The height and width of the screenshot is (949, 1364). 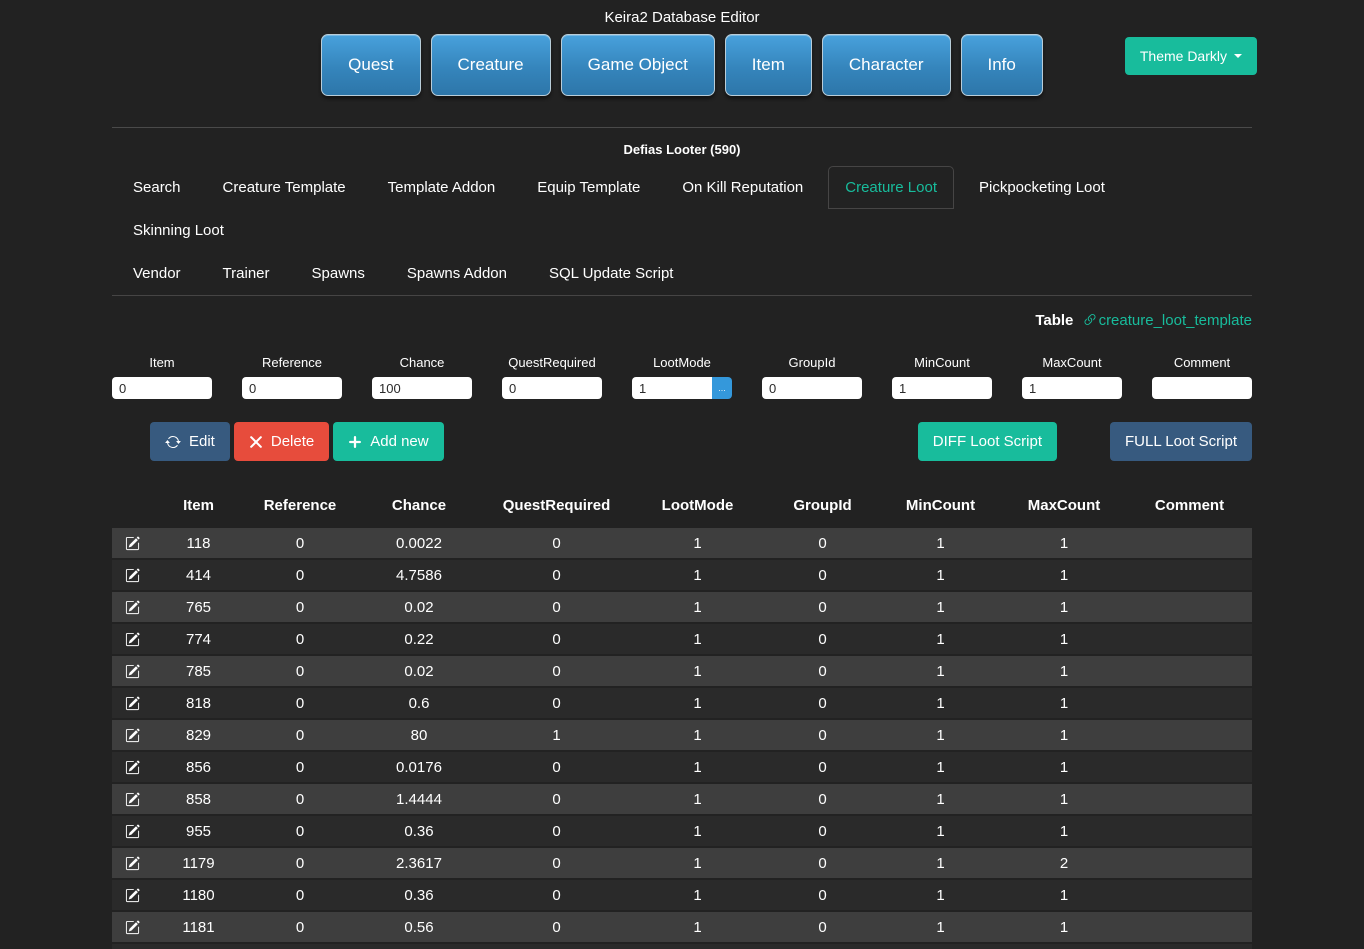 I want to click on nav-button-quest: Quest, so click(x=371, y=65).